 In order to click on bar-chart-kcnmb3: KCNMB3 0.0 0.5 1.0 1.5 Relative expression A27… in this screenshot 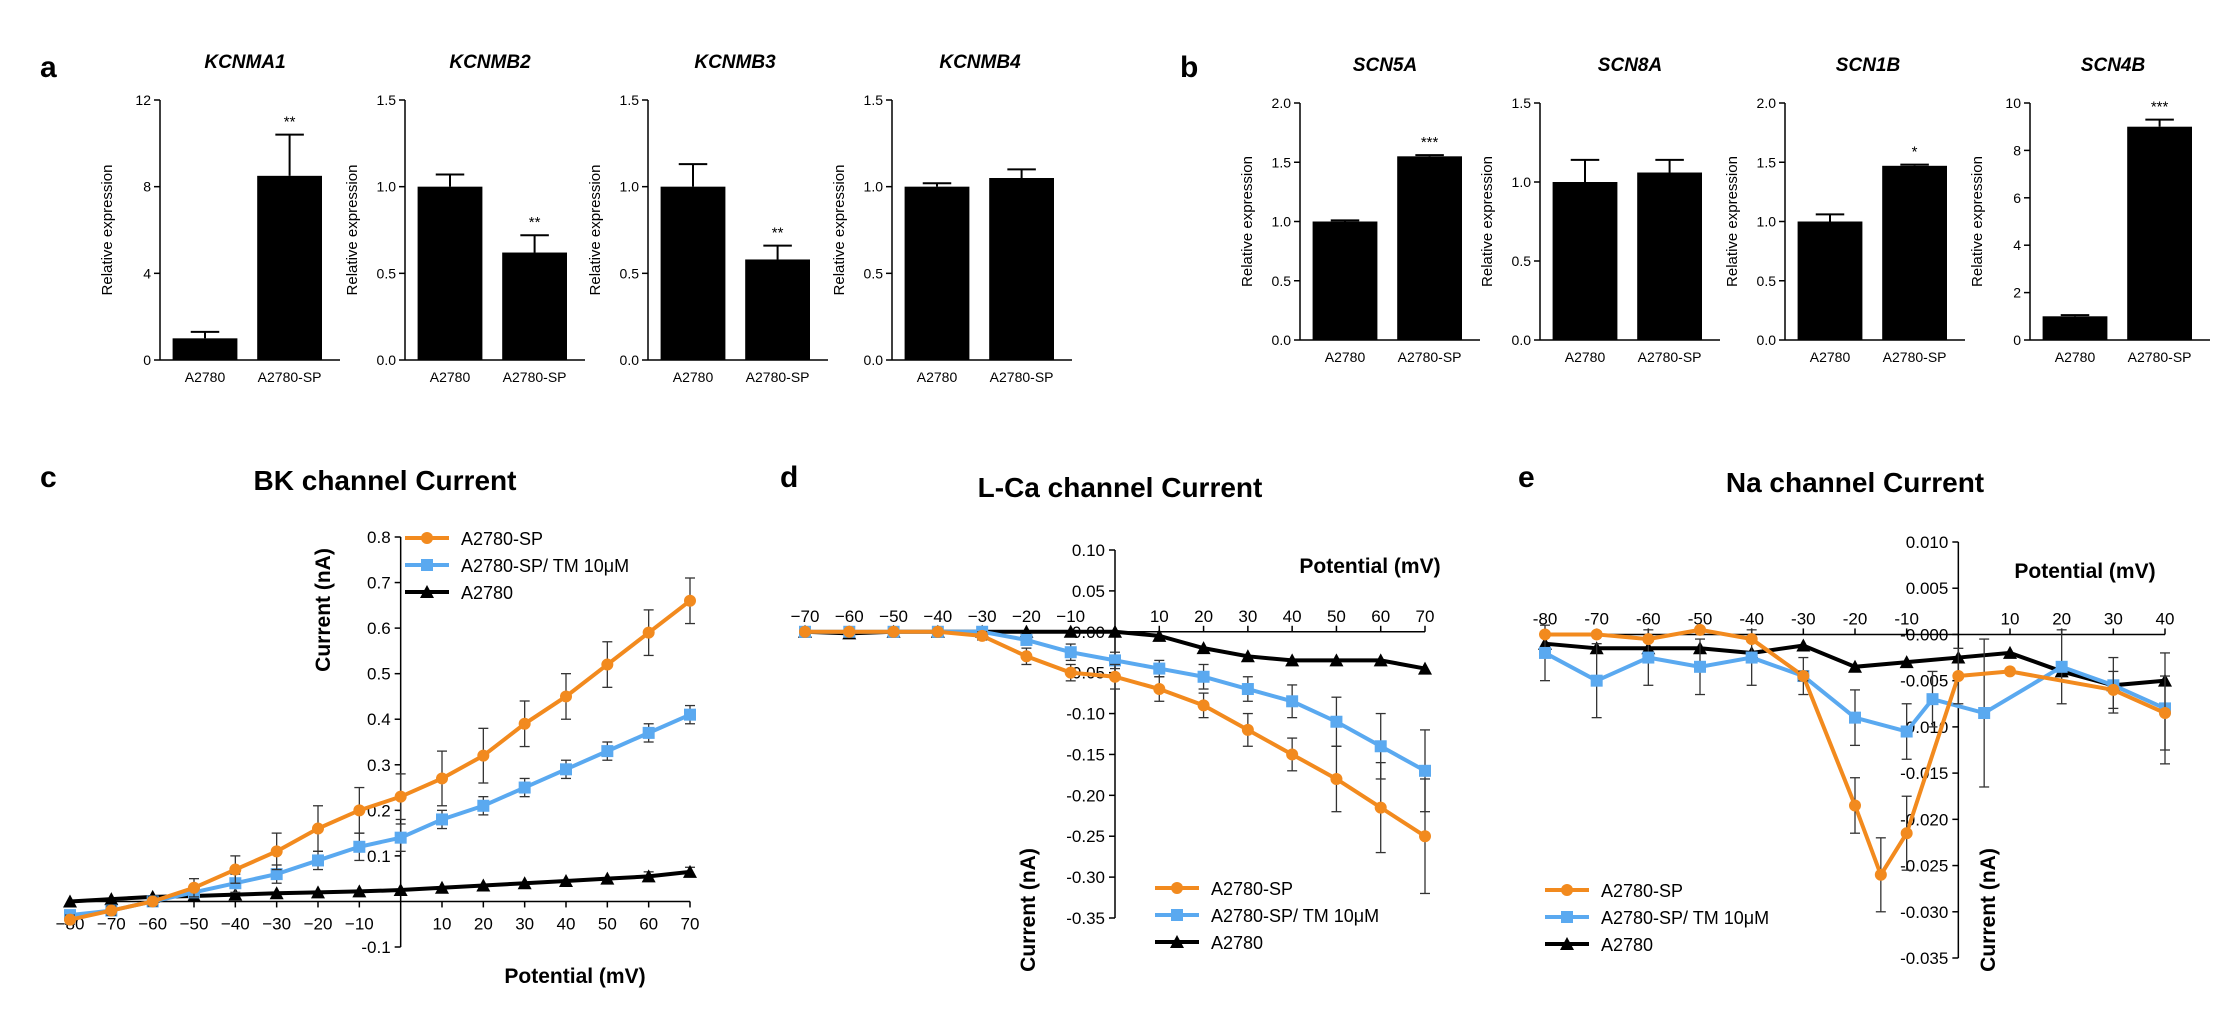, I will do `click(707, 218)`.